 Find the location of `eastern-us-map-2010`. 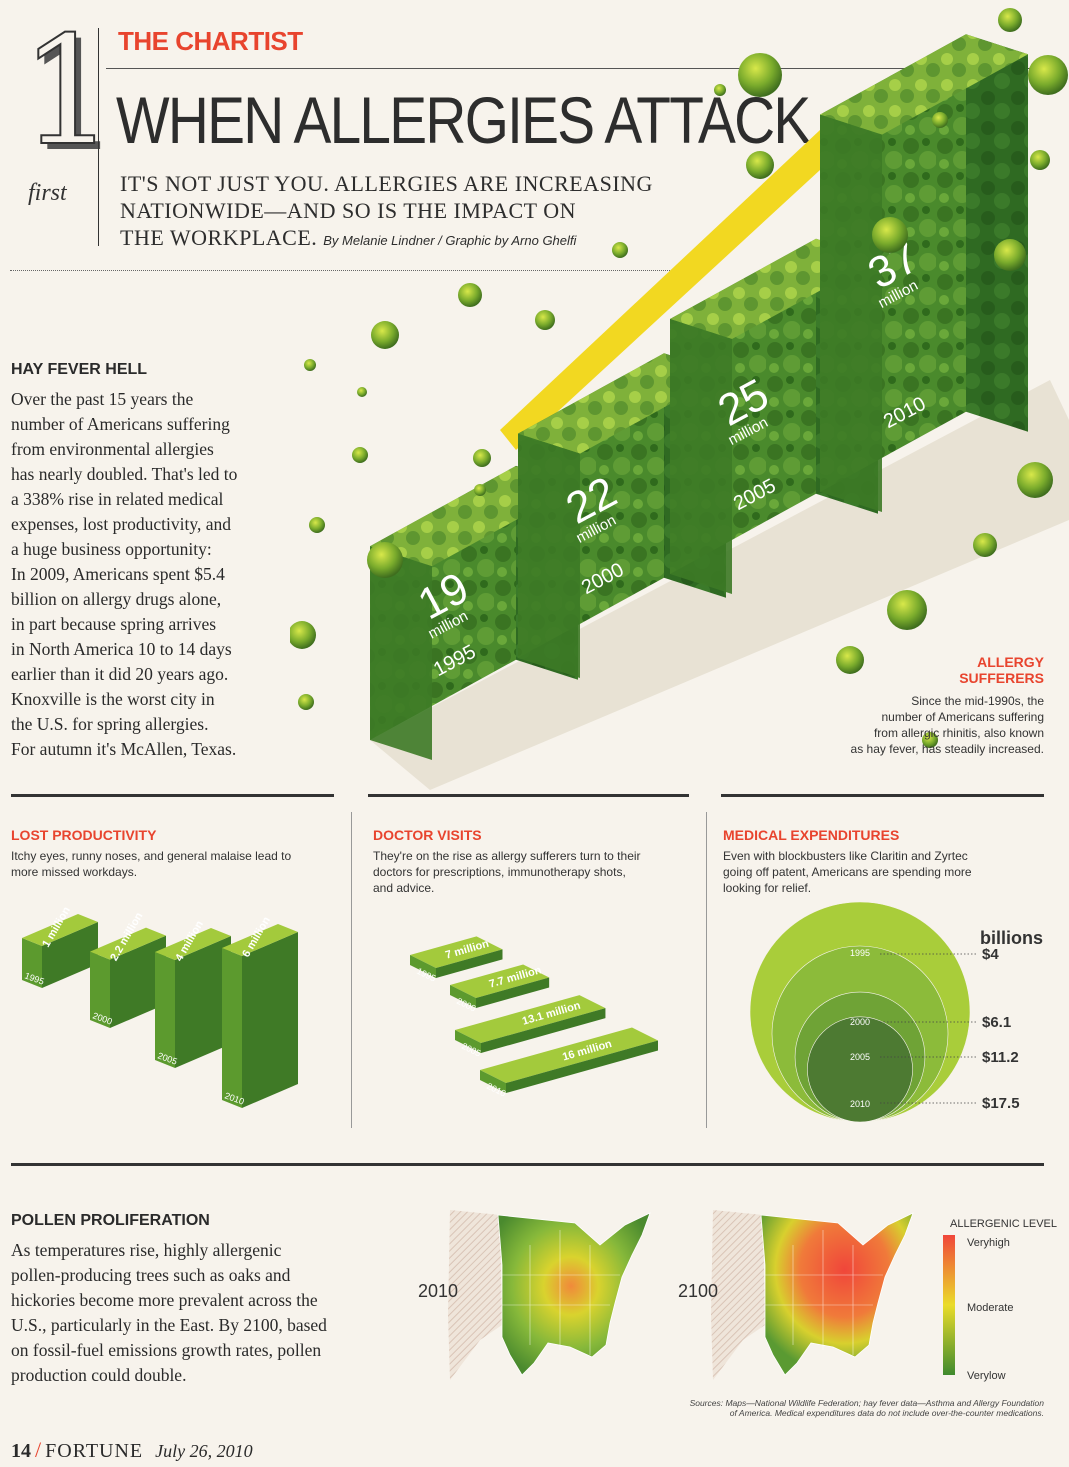

eastern-us-map-2010 is located at coordinates (574, 1294).